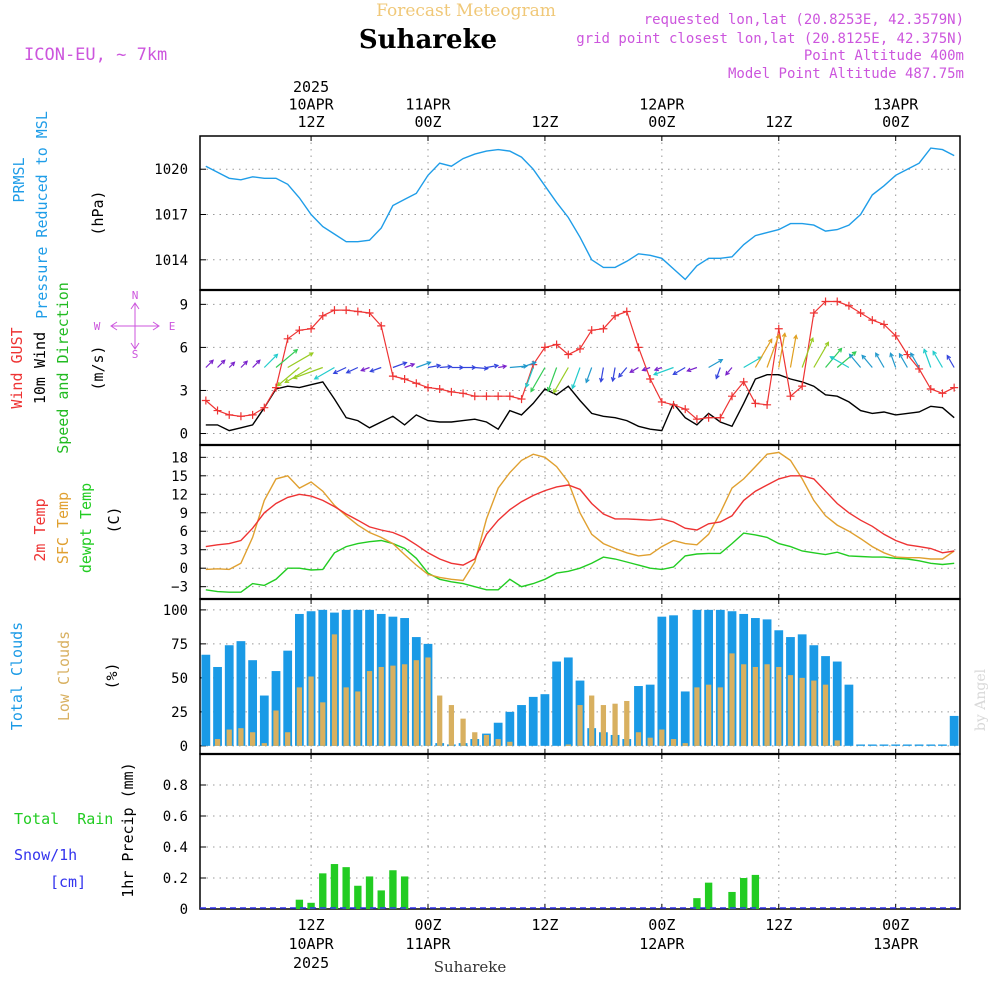 The height and width of the screenshot is (1000, 1000). What do you see at coordinates (171, 170) in the screenshot?
I see `y-tick-label: 1020` at bounding box center [171, 170].